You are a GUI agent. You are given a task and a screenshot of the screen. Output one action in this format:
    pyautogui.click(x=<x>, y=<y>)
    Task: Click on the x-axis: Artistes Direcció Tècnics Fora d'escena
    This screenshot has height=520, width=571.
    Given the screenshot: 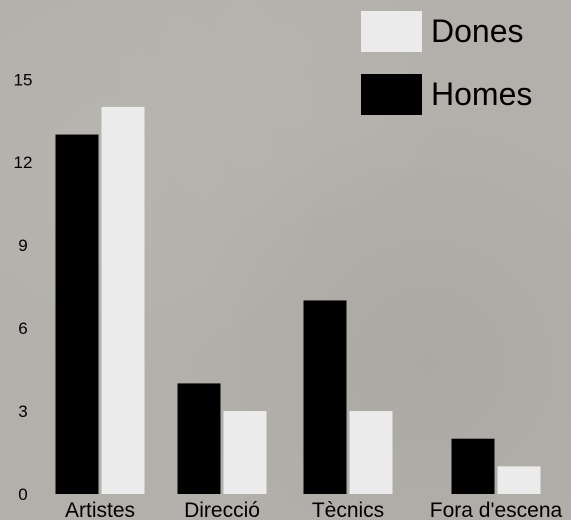 What is the action you would take?
    pyautogui.click(x=314, y=509)
    